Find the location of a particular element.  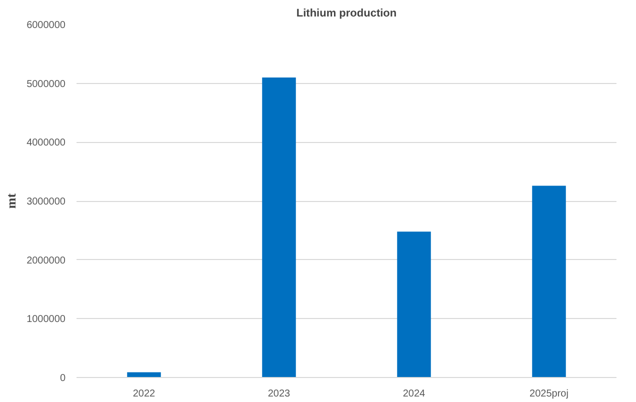

x-tick-label: 2022 is located at coordinates (144, 394).